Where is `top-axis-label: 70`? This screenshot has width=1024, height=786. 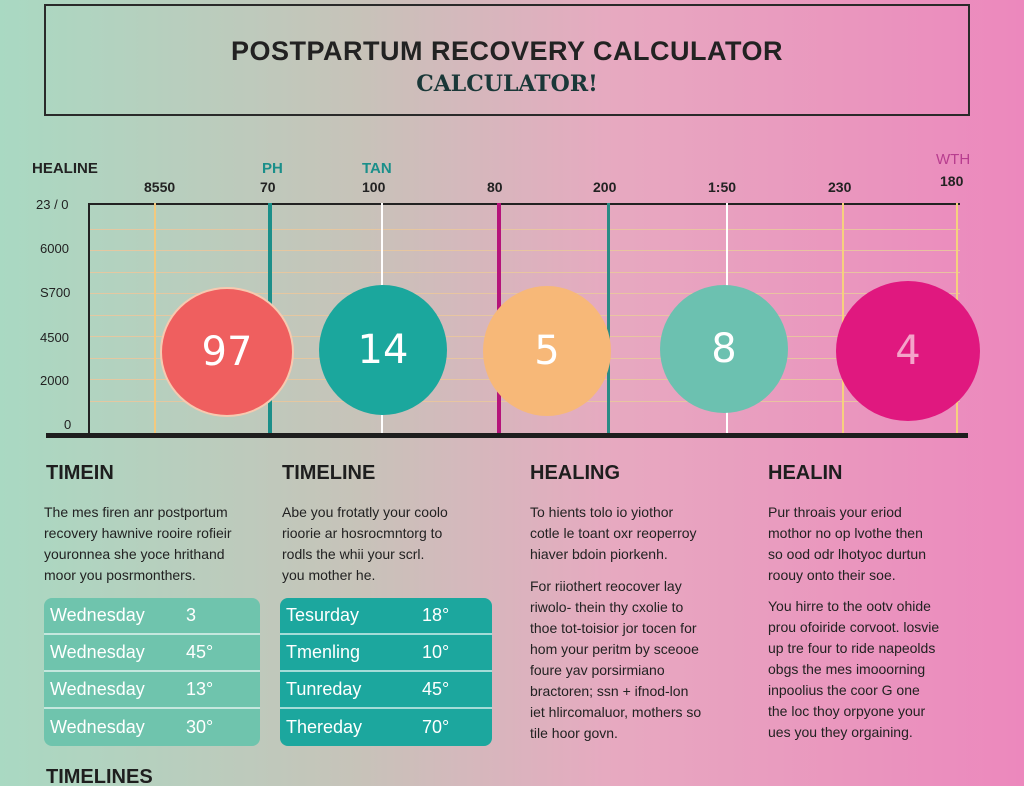
top-axis-label: 70 is located at coordinates (268, 187).